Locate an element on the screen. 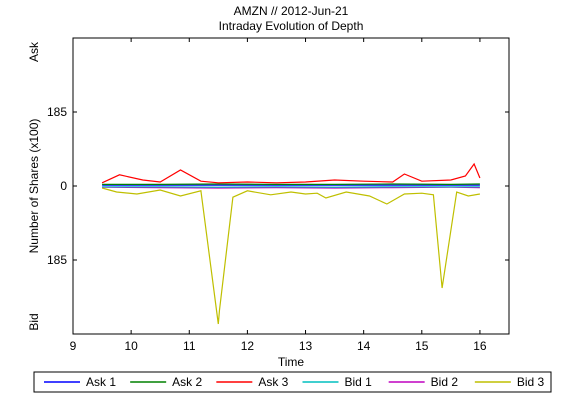 This screenshot has height=420, width=561. x-tick-label: 13 is located at coordinates (306, 346).